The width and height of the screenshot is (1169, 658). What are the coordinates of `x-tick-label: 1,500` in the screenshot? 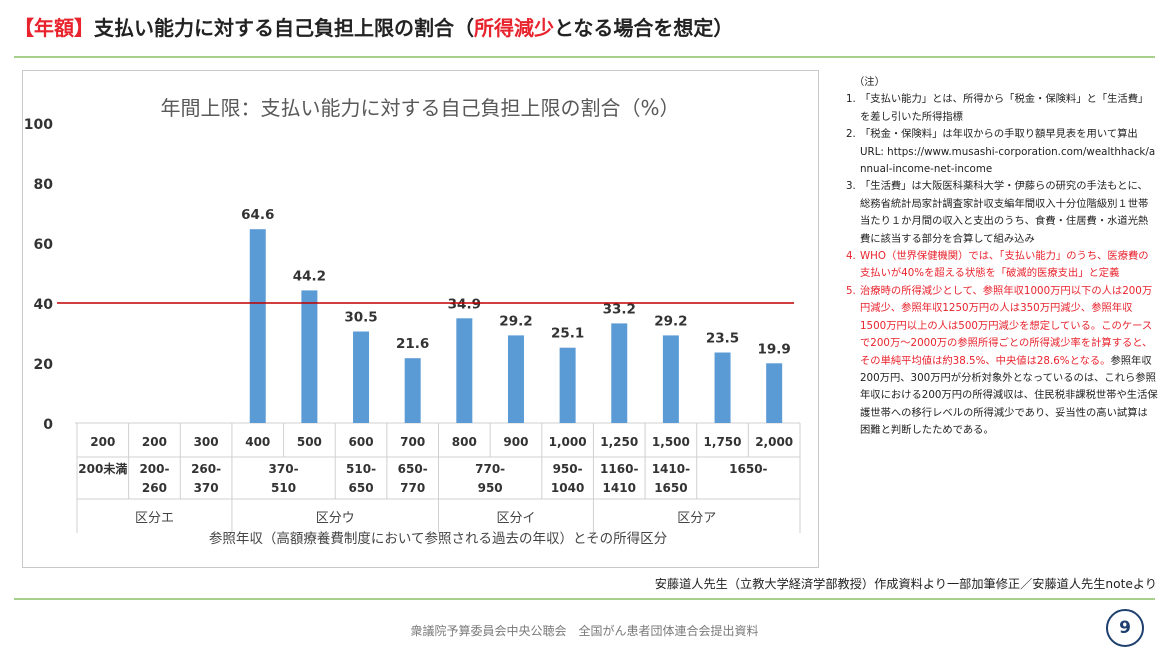 It's located at (671, 442).